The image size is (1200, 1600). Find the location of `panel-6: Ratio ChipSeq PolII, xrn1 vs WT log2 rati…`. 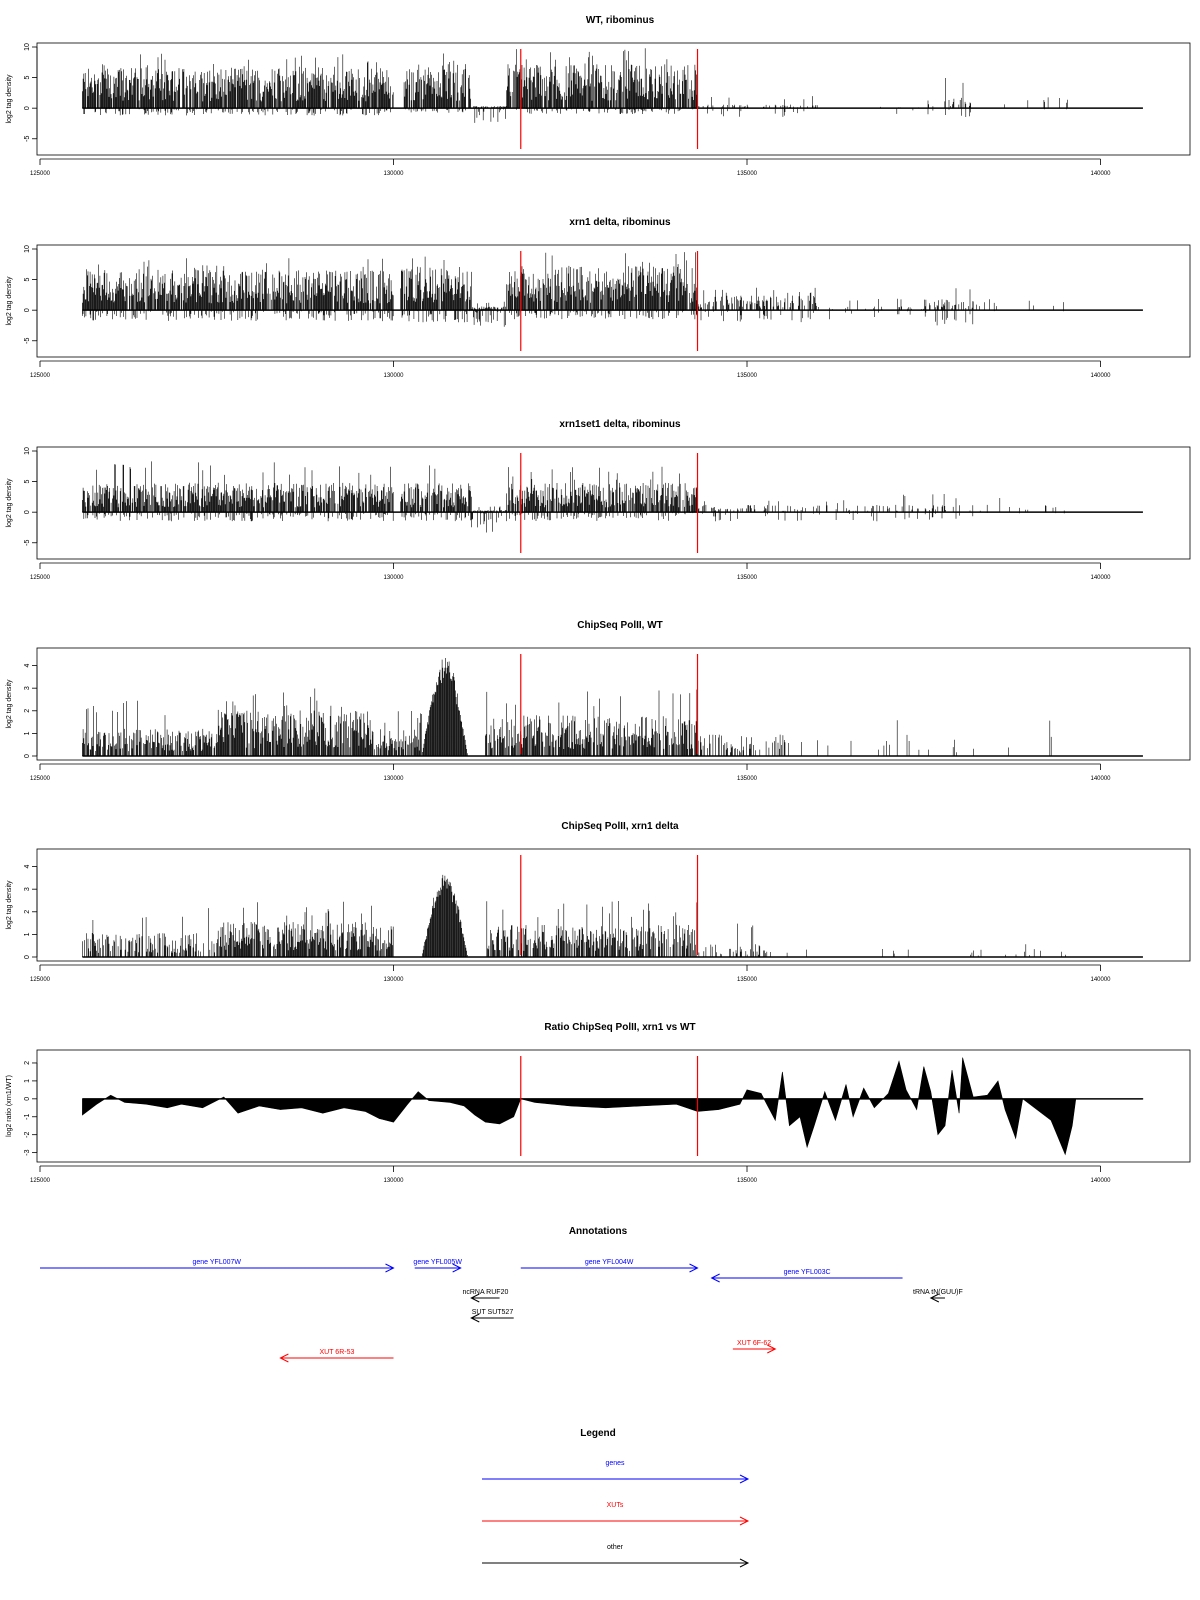

panel-6: Ratio ChipSeq PolII, xrn1 vs WT log2 rati… is located at coordinates (598, 1103).